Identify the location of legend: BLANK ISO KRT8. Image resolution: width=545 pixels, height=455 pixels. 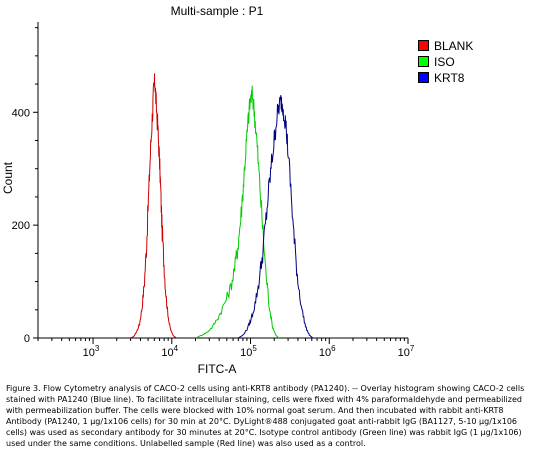
(445, 62).